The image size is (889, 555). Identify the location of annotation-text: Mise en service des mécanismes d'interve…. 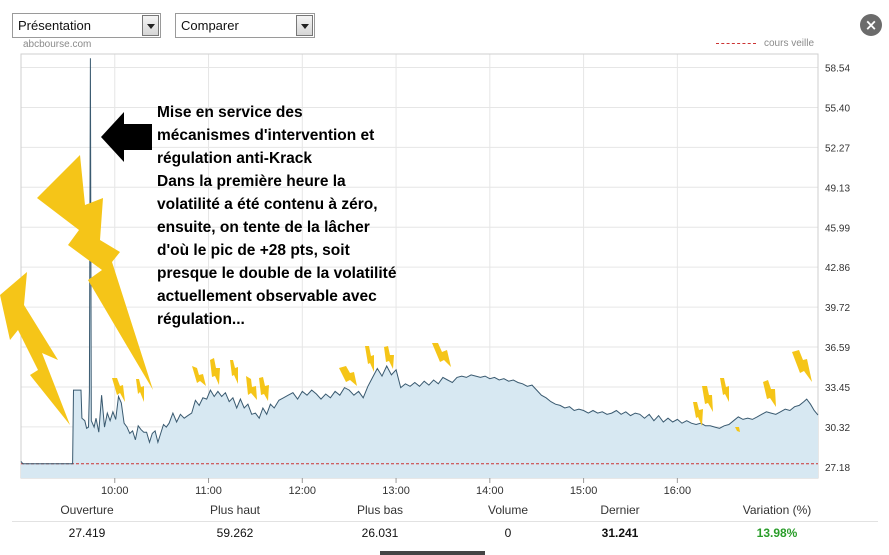
(317, 216).